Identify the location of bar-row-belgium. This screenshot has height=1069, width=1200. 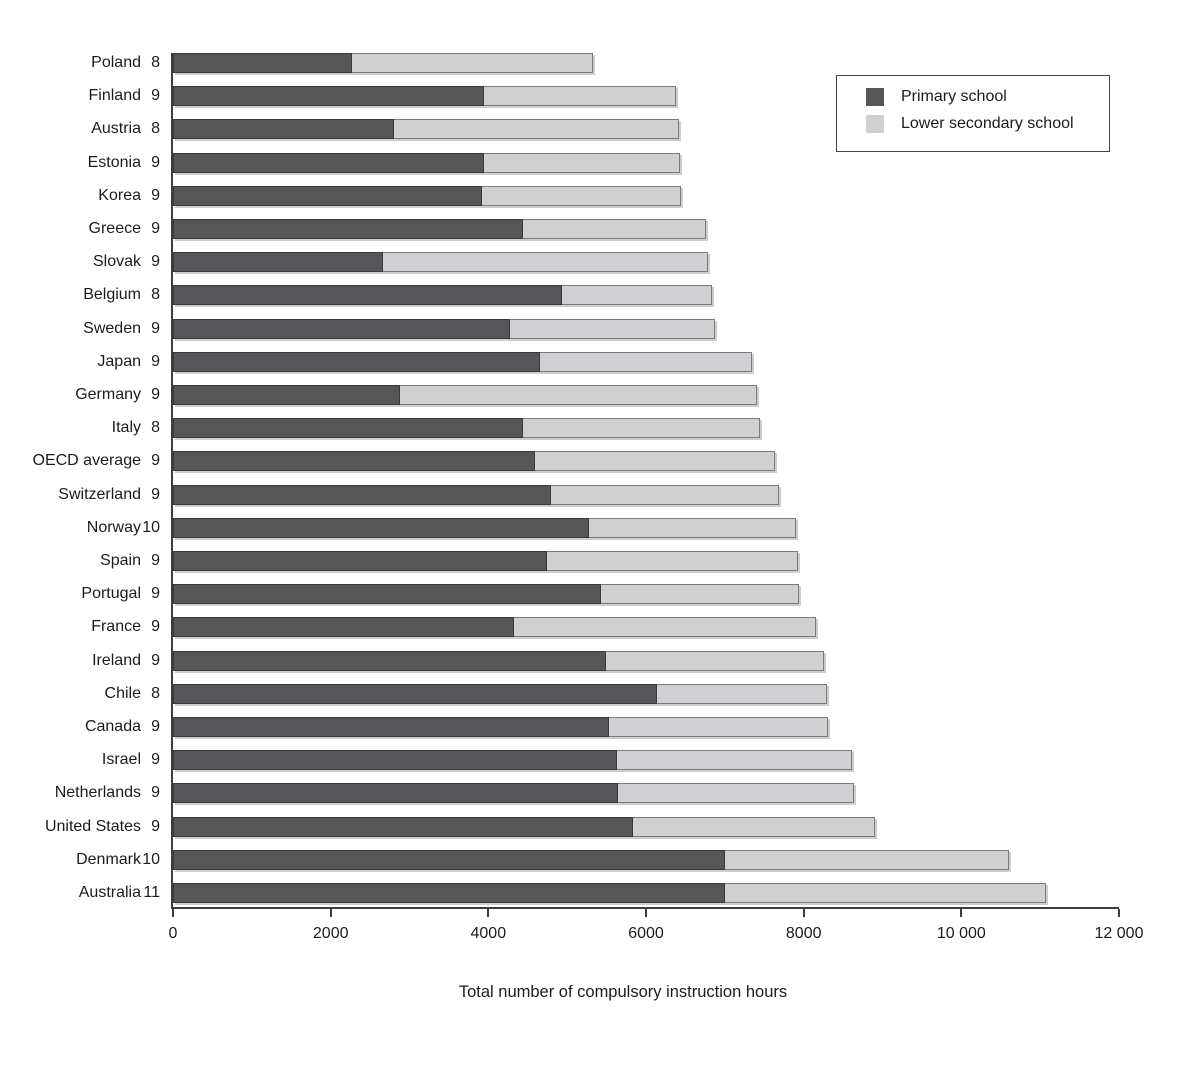
(646, 295).